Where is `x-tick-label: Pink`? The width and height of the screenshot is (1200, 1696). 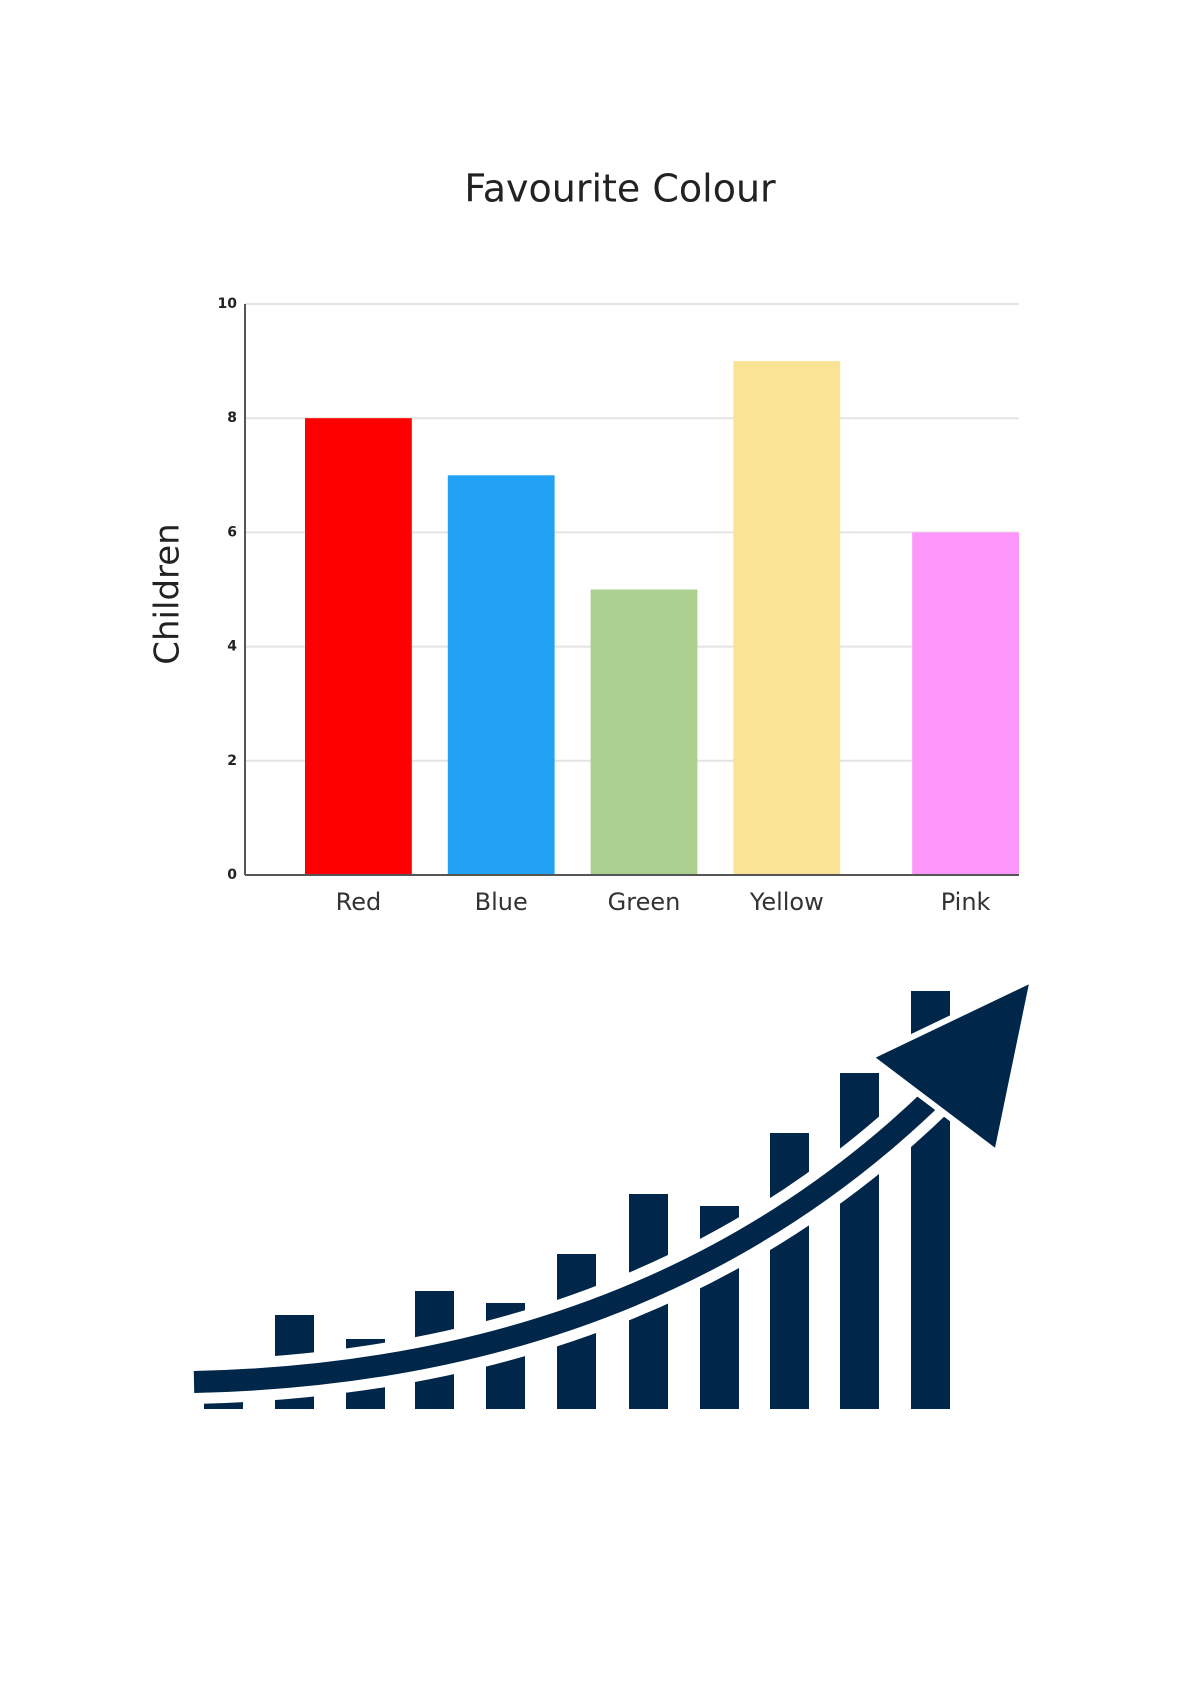 x-tick-label: Pink is located at coordinates (966, 902).